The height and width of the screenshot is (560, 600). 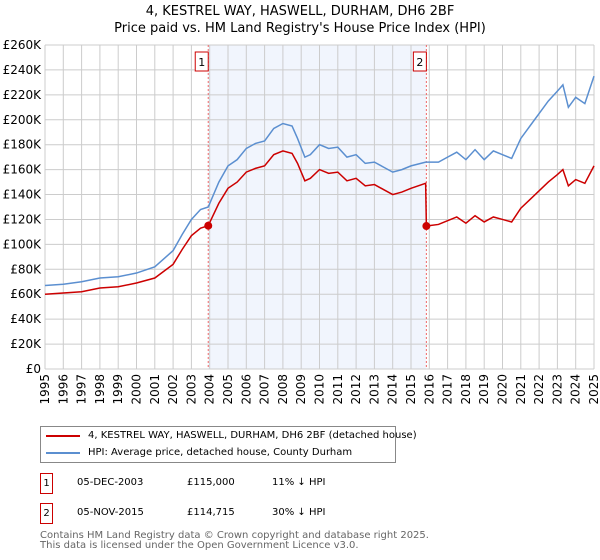 What do you see at coordinates (521, 389) in the screenshot?
I see `x-tick-label: 2021` at bounding box center [521, 389].